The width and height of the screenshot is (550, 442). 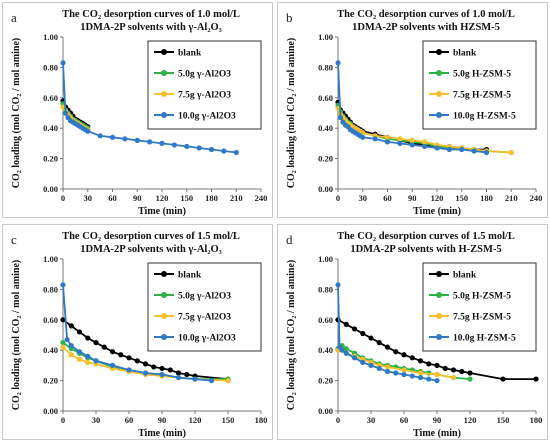 What do you see at coordinates (151, 236) in the screenshot?
I see `chart-title-line1: The CO₂ desorption curves of 1.5 mol/L` at bounding box center [151, 236].